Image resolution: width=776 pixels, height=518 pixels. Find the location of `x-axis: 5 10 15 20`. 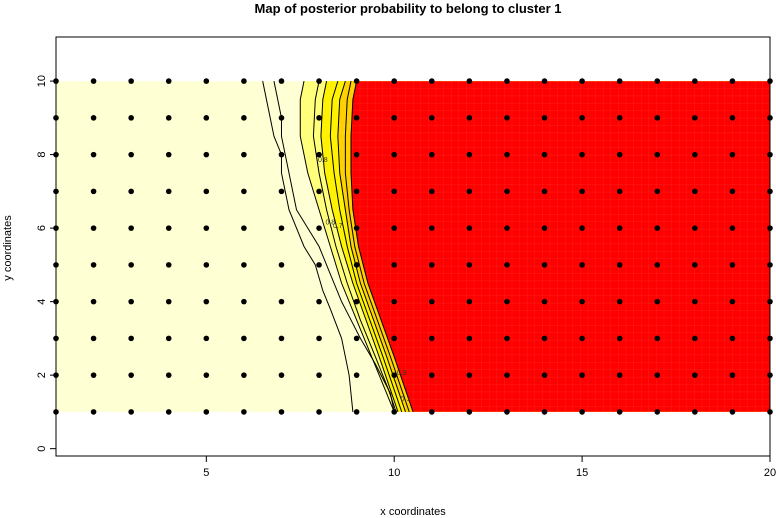

x-axis: 5 10 15 20 is located at coordinates (489, 467).